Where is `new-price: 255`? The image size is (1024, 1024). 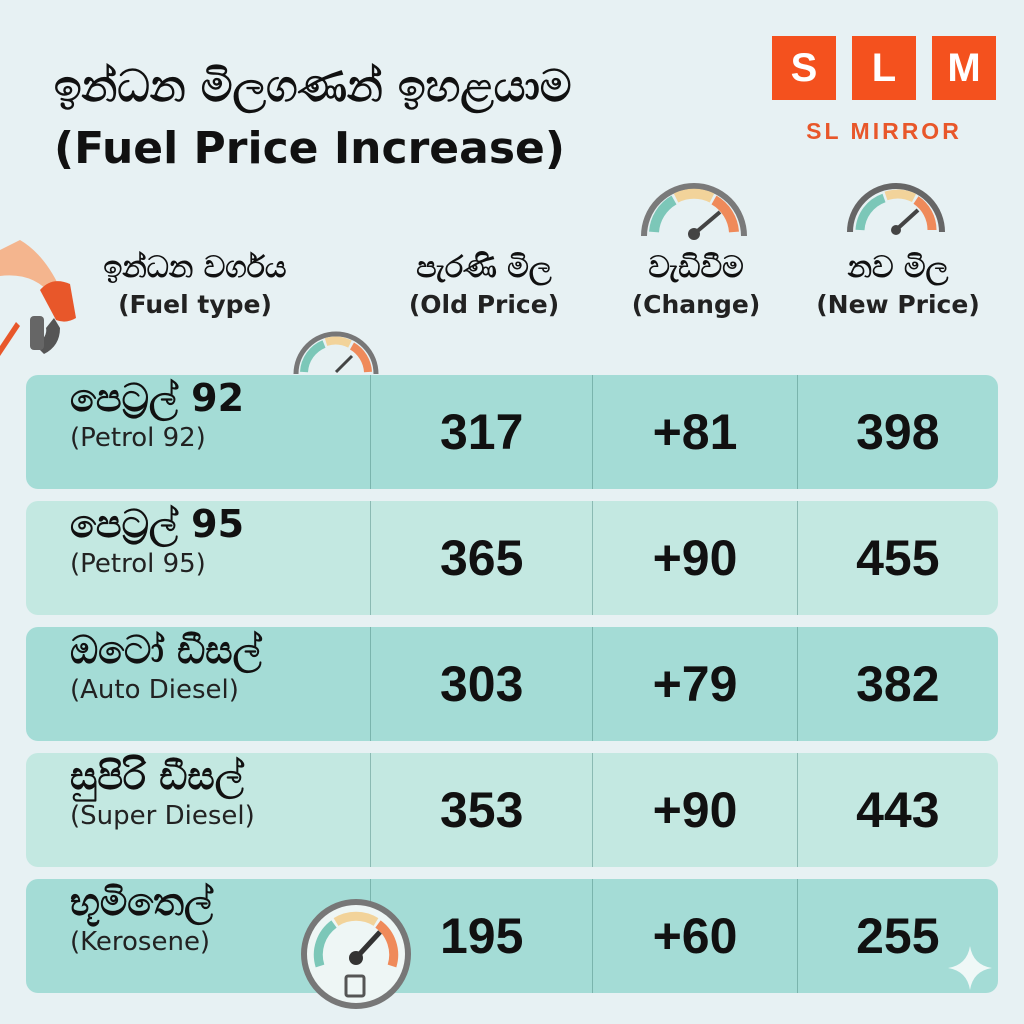 new-price: 255 is located at coordinates (898, 936).